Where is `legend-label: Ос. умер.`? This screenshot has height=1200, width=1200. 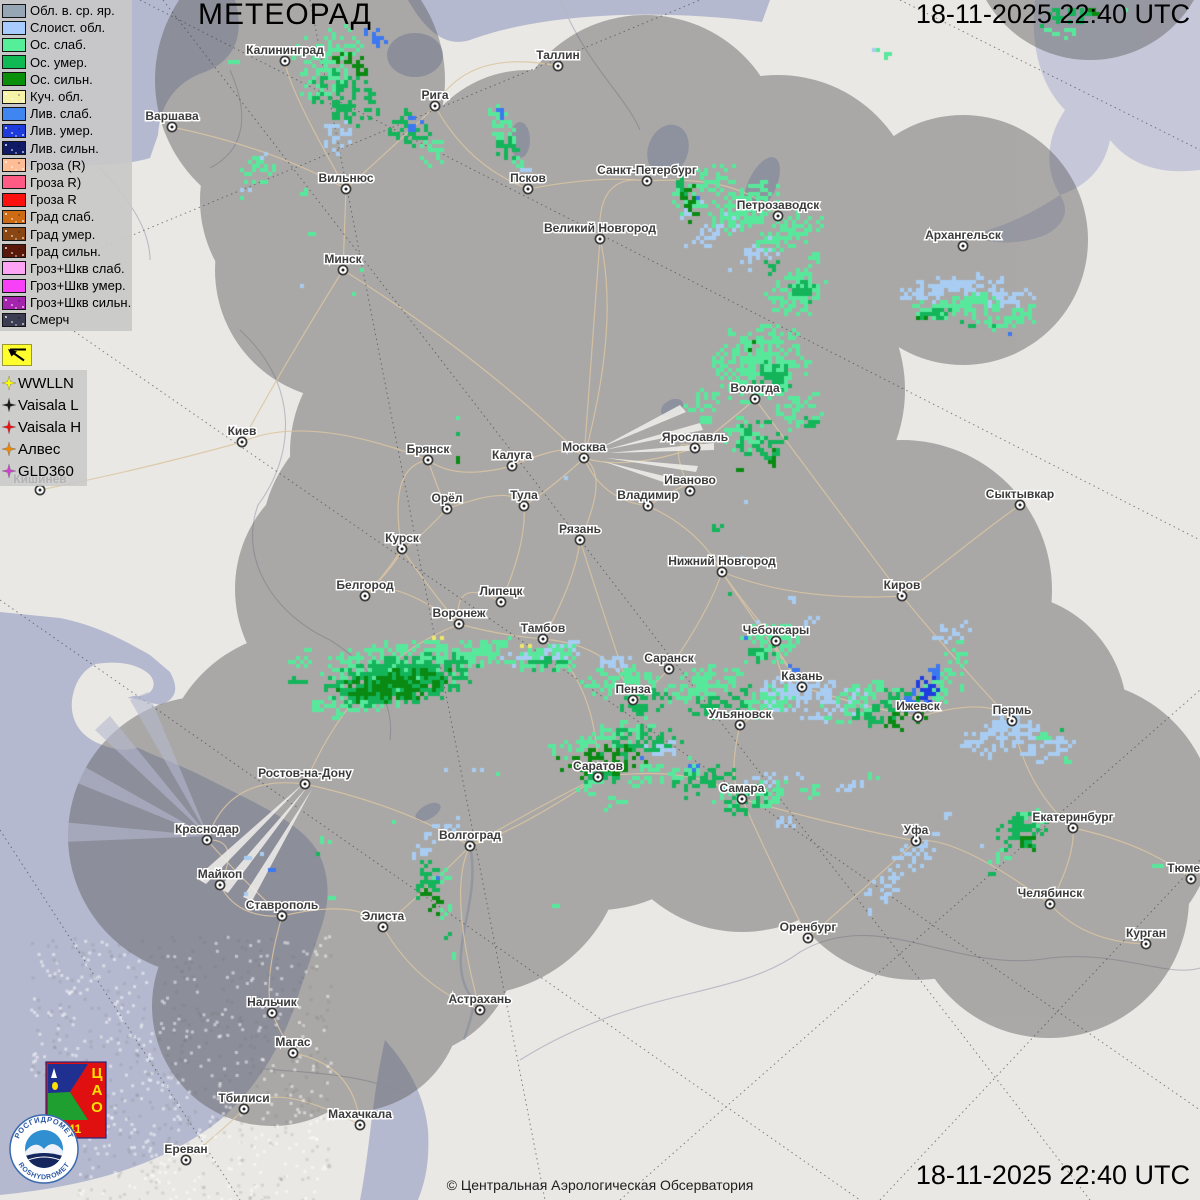
legend-label: Ос. умер. is located at coordinates (59, 62).